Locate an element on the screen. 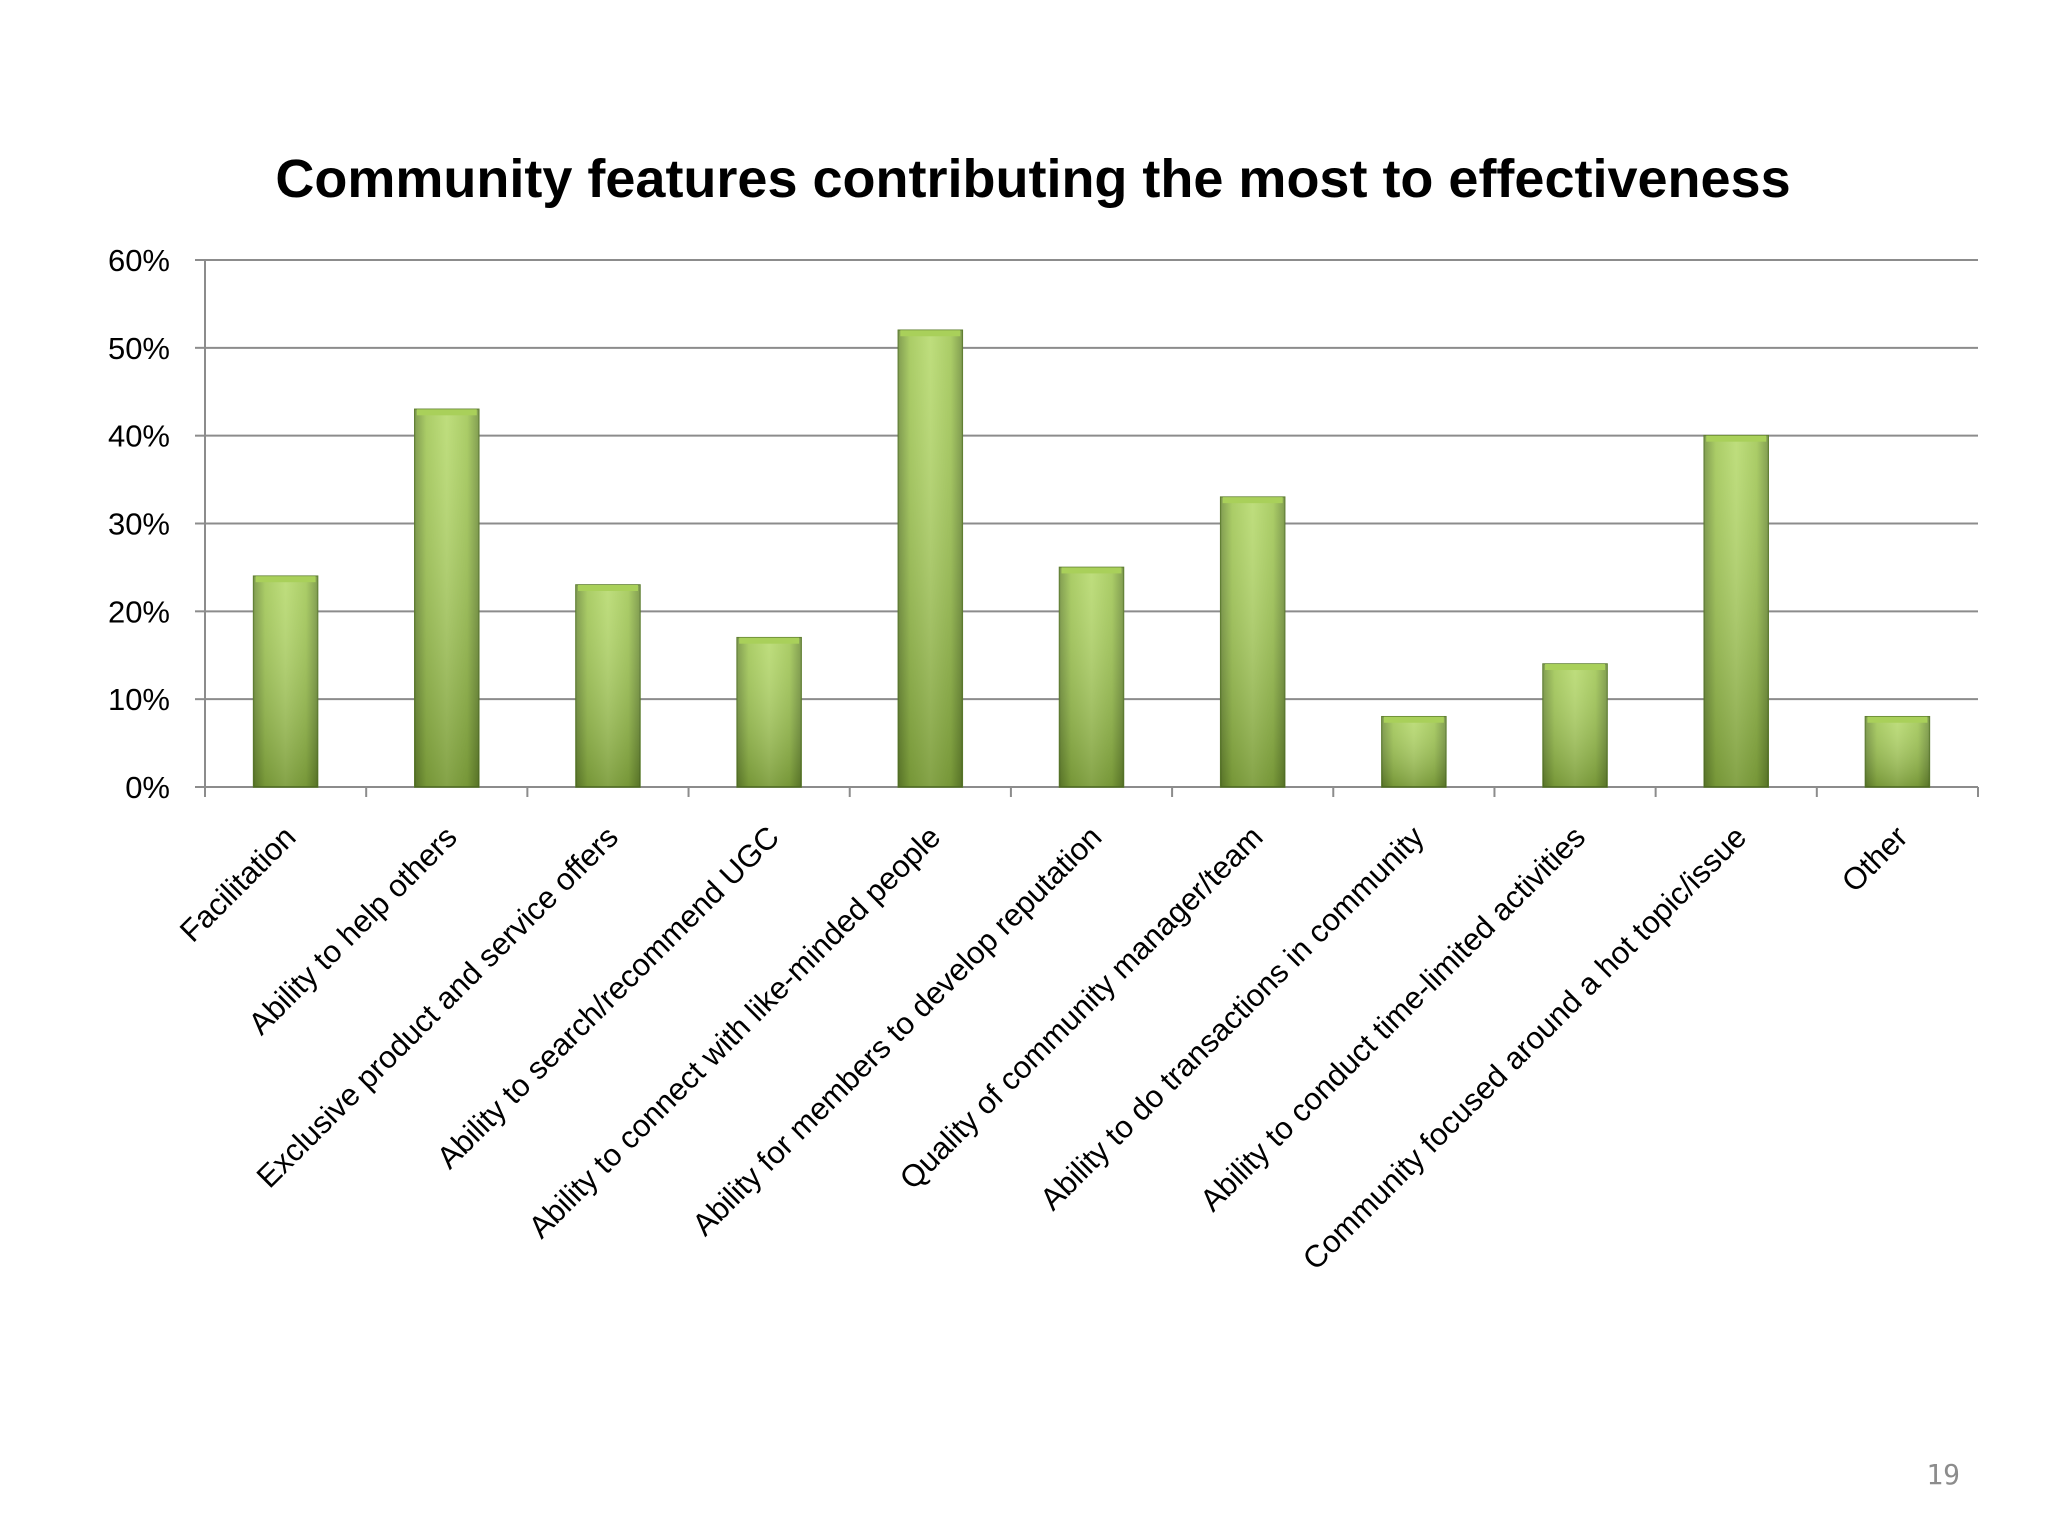 Image resolution: width=2048 pixels, height=1536 pixels. y-tick-label: 50% is located at coordinates (139, 348).